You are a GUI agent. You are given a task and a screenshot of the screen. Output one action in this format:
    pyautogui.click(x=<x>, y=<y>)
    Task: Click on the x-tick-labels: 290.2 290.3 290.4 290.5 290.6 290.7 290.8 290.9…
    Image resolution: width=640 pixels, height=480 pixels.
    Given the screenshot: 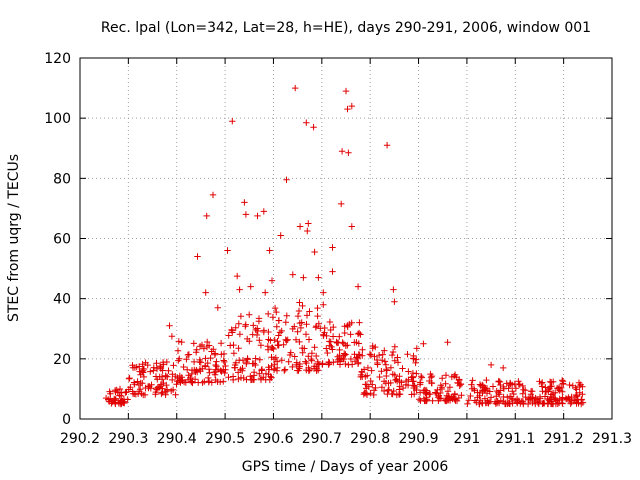 What is the action you would take?
    pyautogui.click(x=346, y=439)
    